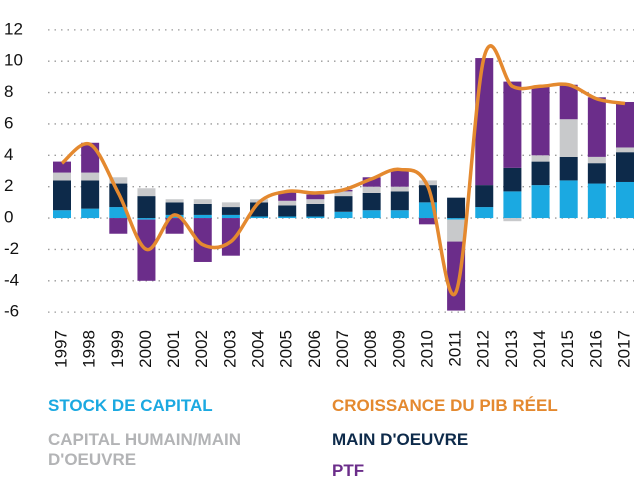 The height and width of the screenshot is (484, 634). I want to click on x-tick-label: 2001, so click(173, 349).